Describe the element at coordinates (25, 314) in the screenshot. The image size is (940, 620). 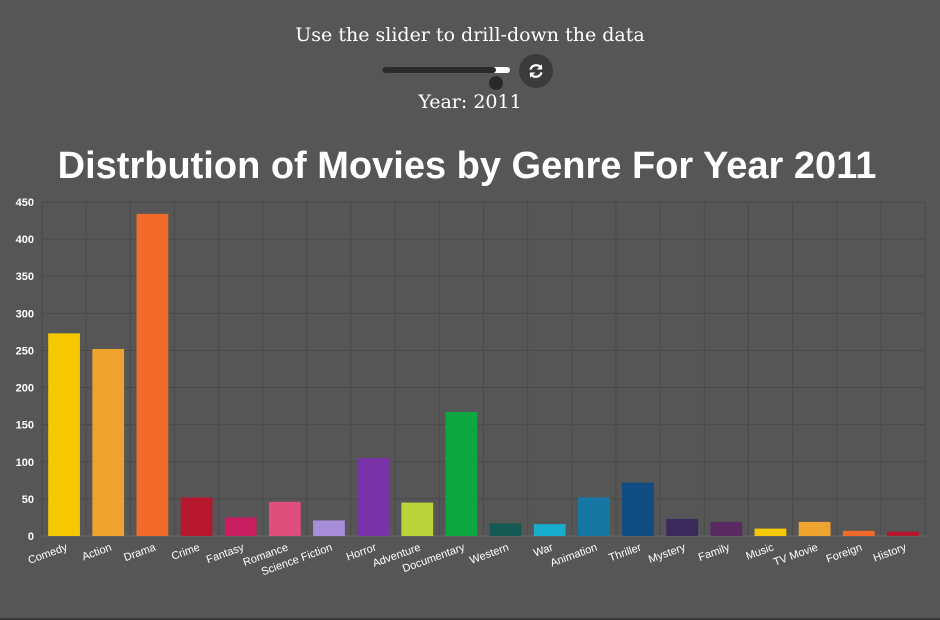
I see `y-tick-label: 300` at that location.